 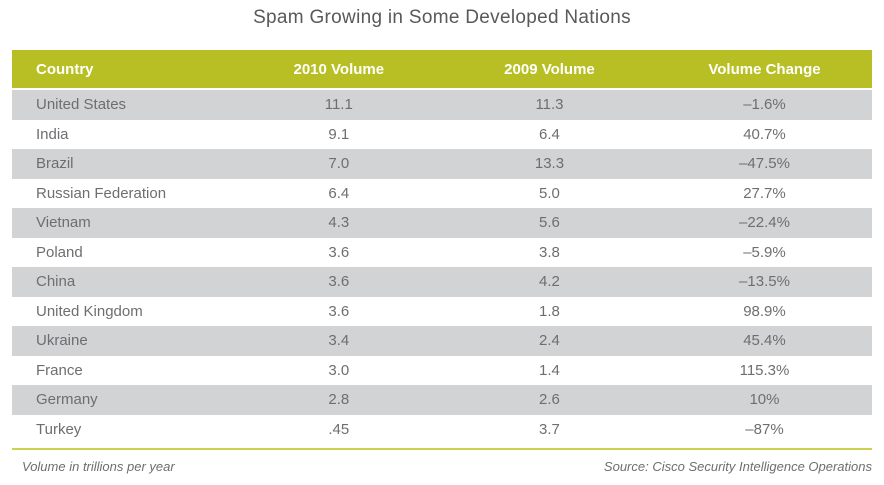 I want to click on cell-country: Turkey, so click(x=59, y=429).